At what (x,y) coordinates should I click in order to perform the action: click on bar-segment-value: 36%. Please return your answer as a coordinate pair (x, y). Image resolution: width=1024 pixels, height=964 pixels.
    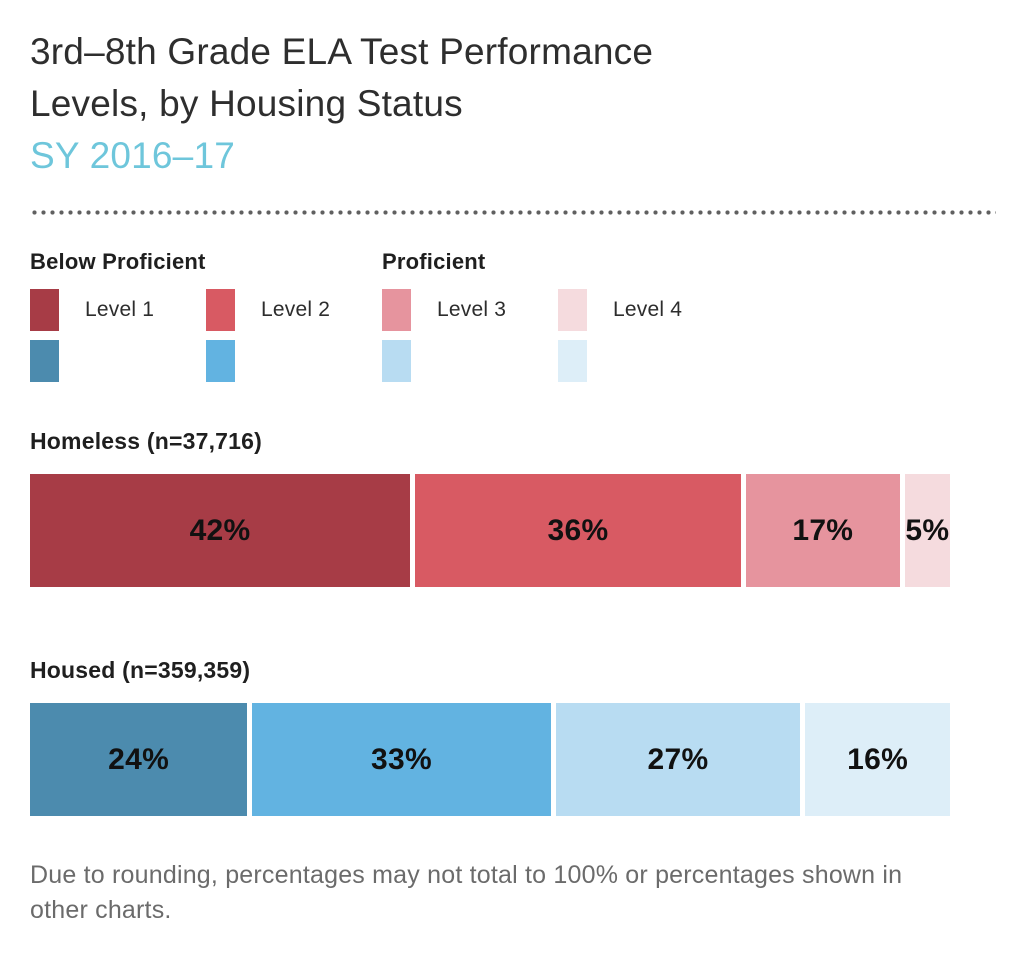
    Looking at the image, I should click on (578, 530).